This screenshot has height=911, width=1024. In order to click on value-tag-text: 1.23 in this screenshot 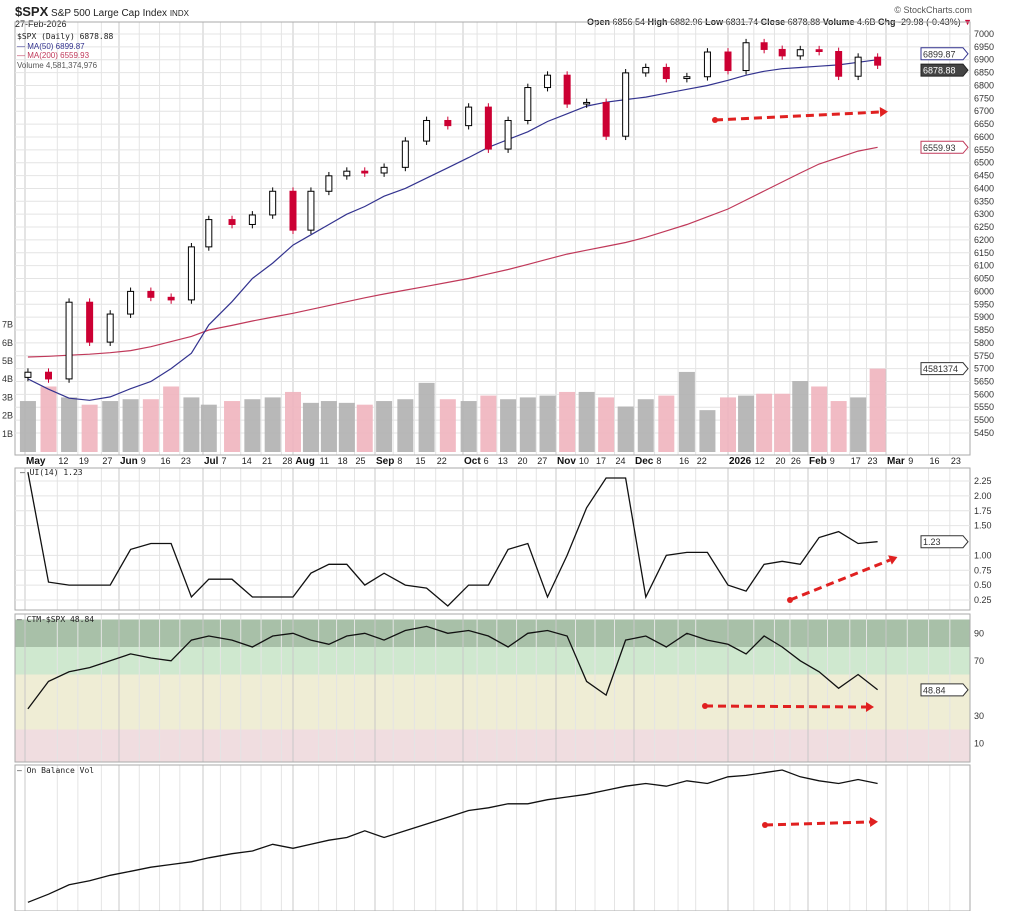, I will do `click(932, 542)`.